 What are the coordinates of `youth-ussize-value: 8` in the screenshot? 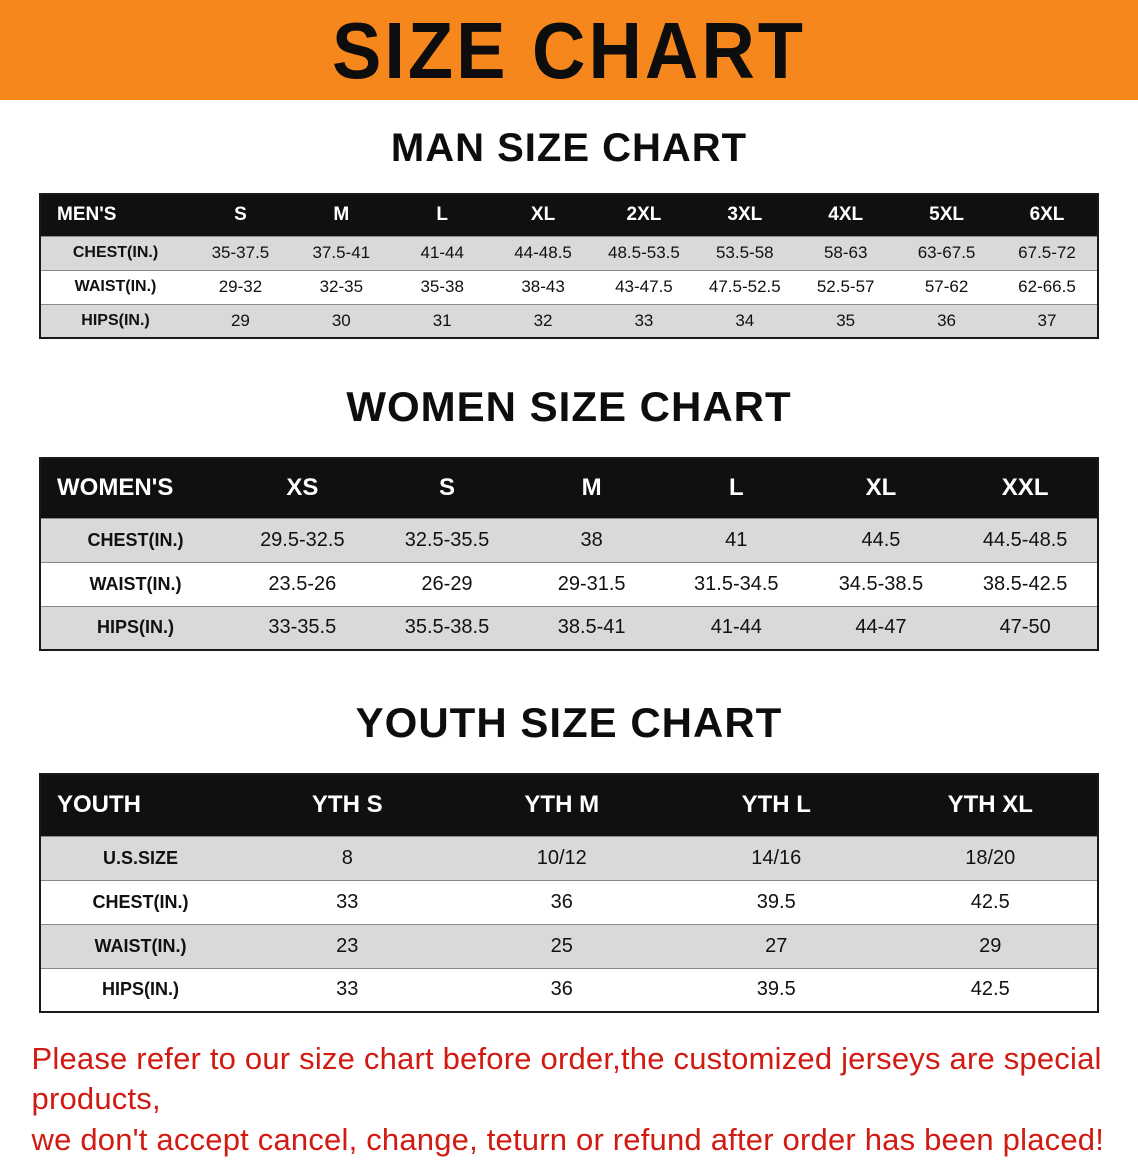 It's located at (347, 857).